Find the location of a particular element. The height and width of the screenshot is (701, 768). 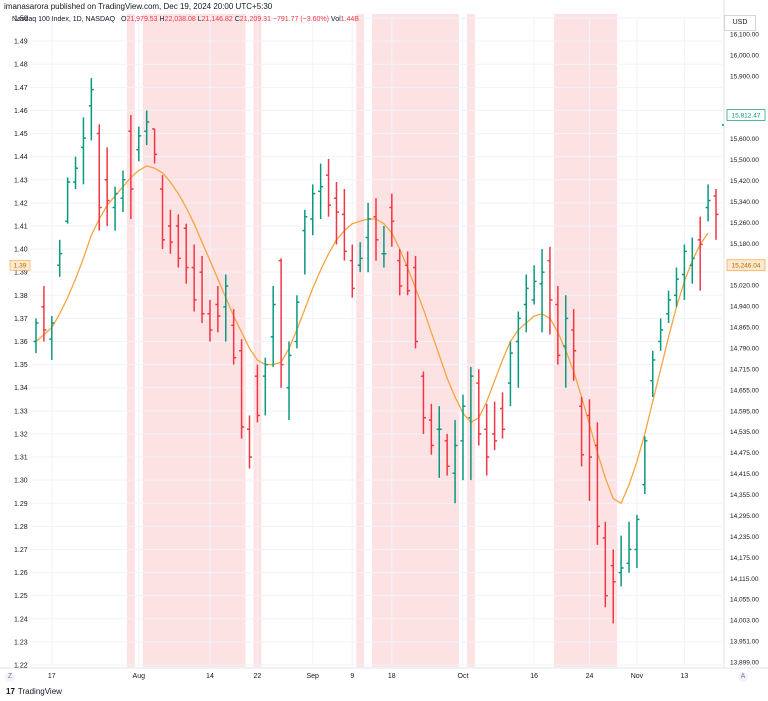

currency-button: USD is located at coordinates (740, 23).